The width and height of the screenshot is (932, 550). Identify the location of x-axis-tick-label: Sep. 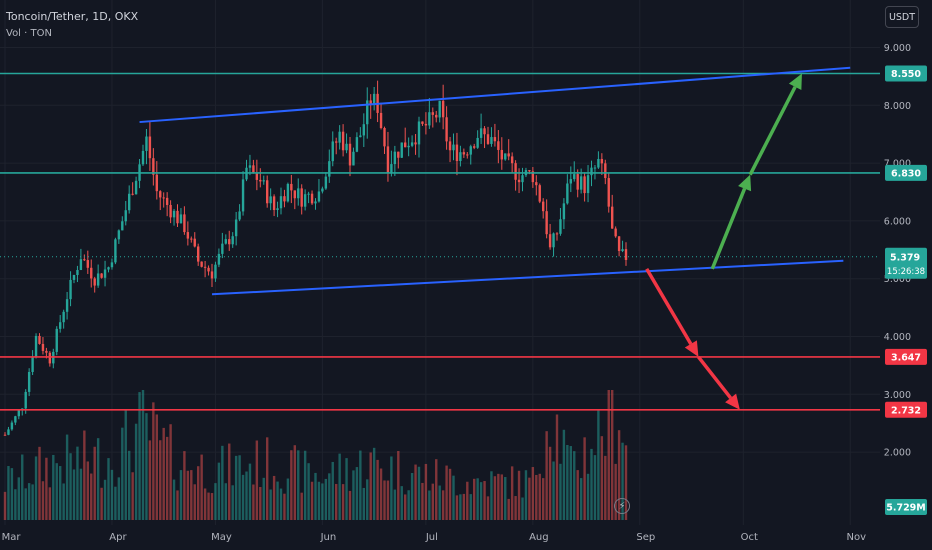
(645, 537).